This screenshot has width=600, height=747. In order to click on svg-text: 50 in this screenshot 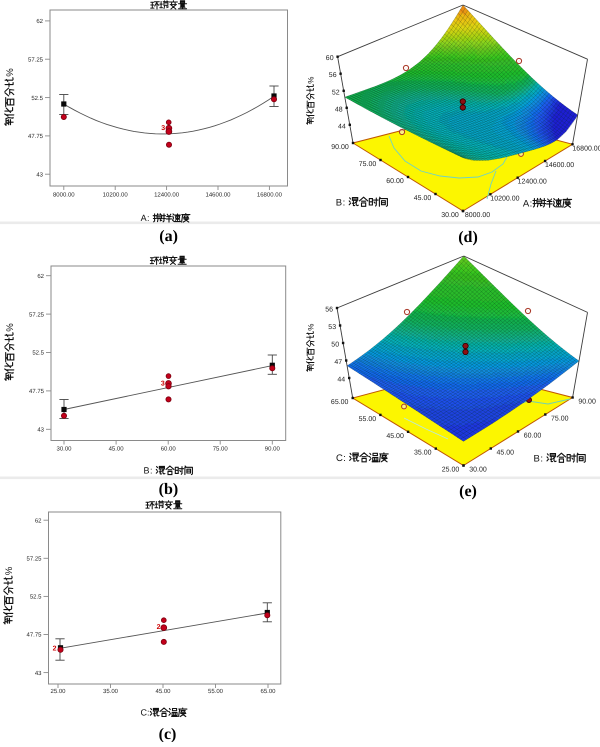, I will do `click(335, 345)`.